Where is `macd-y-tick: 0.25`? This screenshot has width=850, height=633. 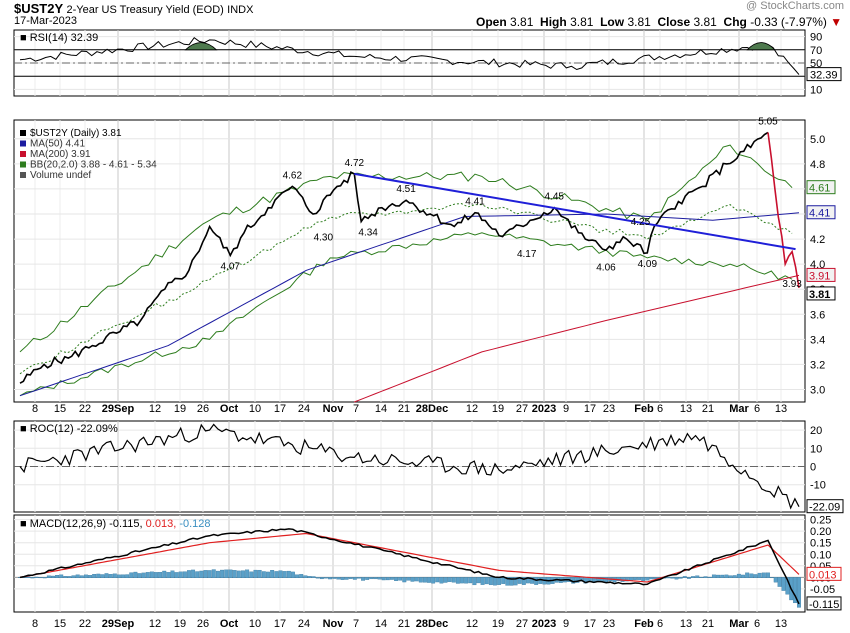 macd-y-tick: 0.25 is located at coordinates (820, 521).